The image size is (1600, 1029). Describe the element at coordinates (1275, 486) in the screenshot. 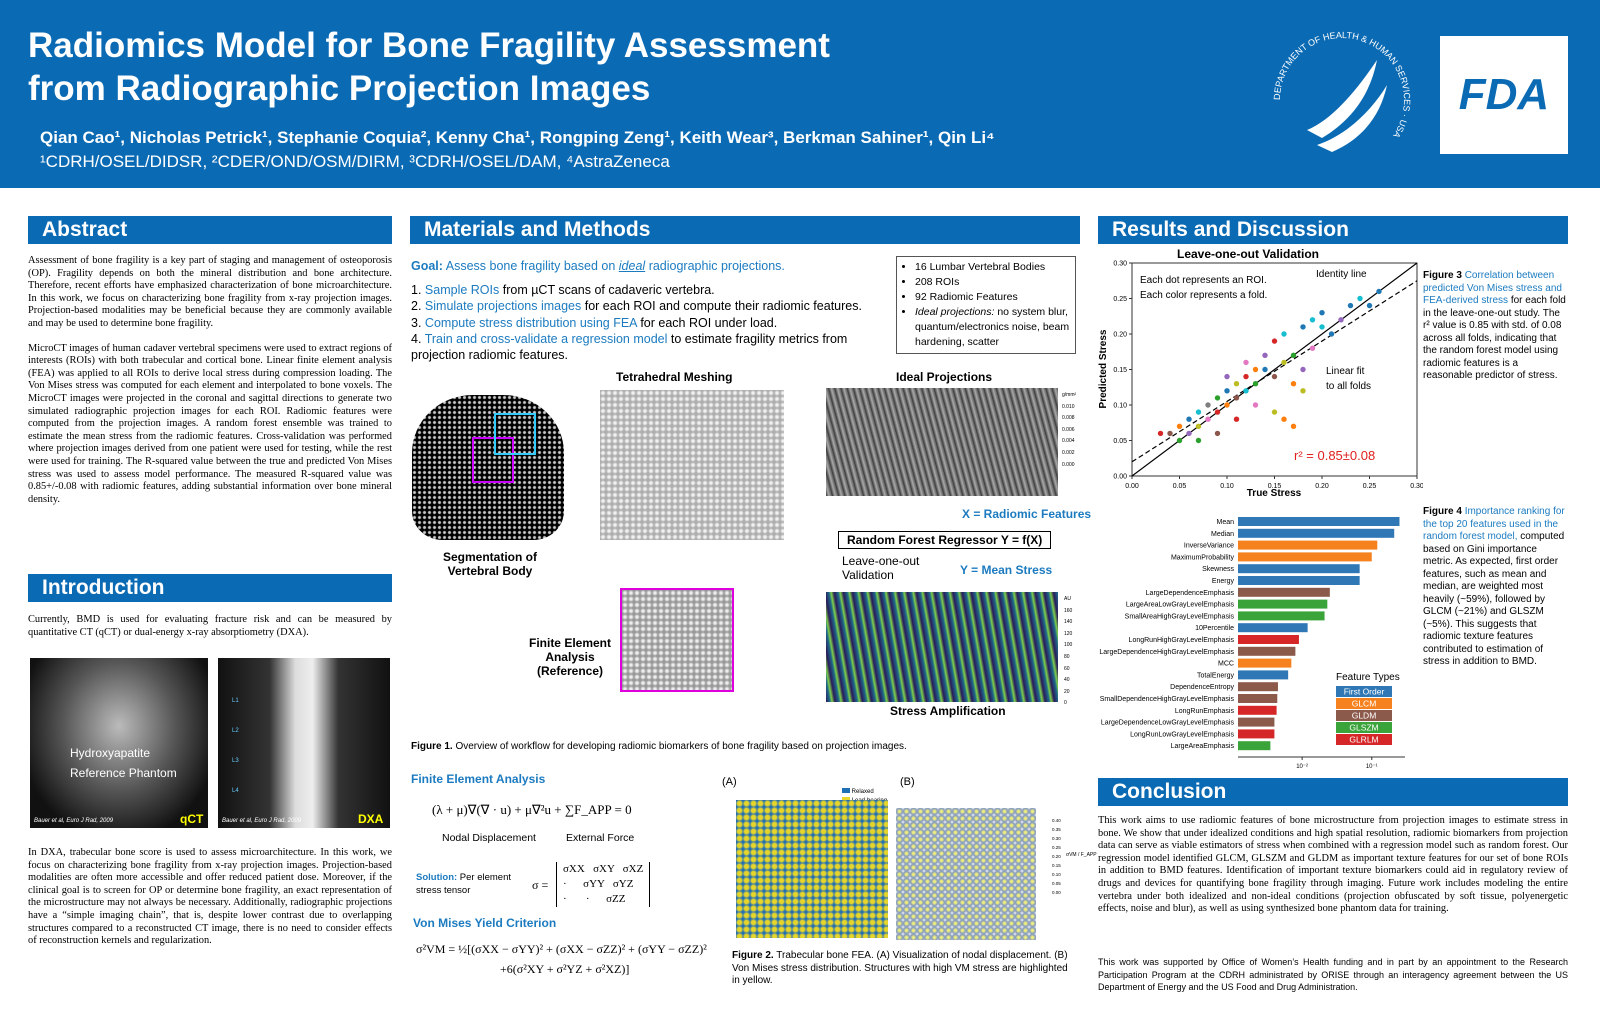

I see `x-tick-label: 0.15` at that location.